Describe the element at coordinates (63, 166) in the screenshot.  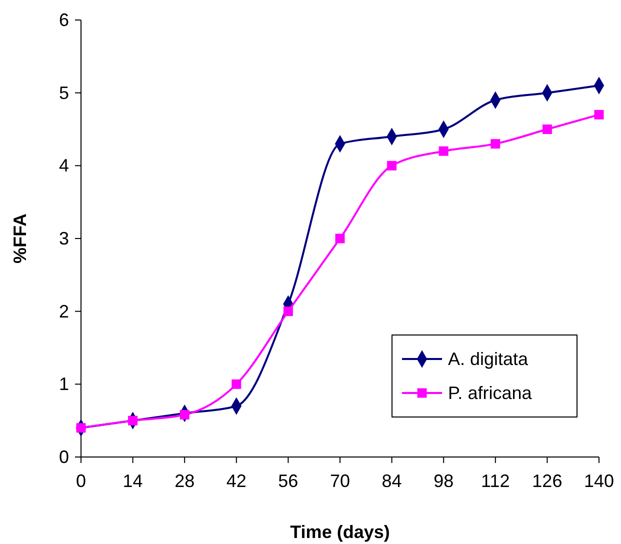
I see `y-tick-label: 4` at that location.